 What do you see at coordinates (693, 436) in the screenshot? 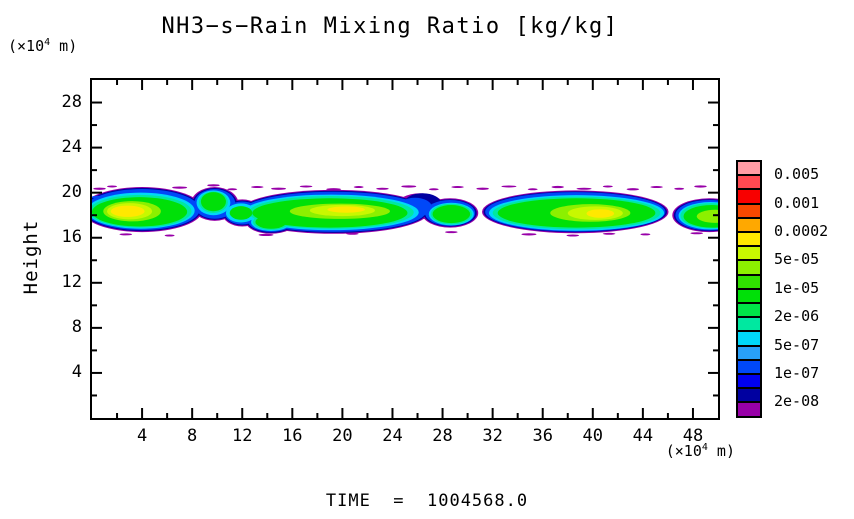
I see `x-tick-label-48: 48` at bounding box center [693, 436].